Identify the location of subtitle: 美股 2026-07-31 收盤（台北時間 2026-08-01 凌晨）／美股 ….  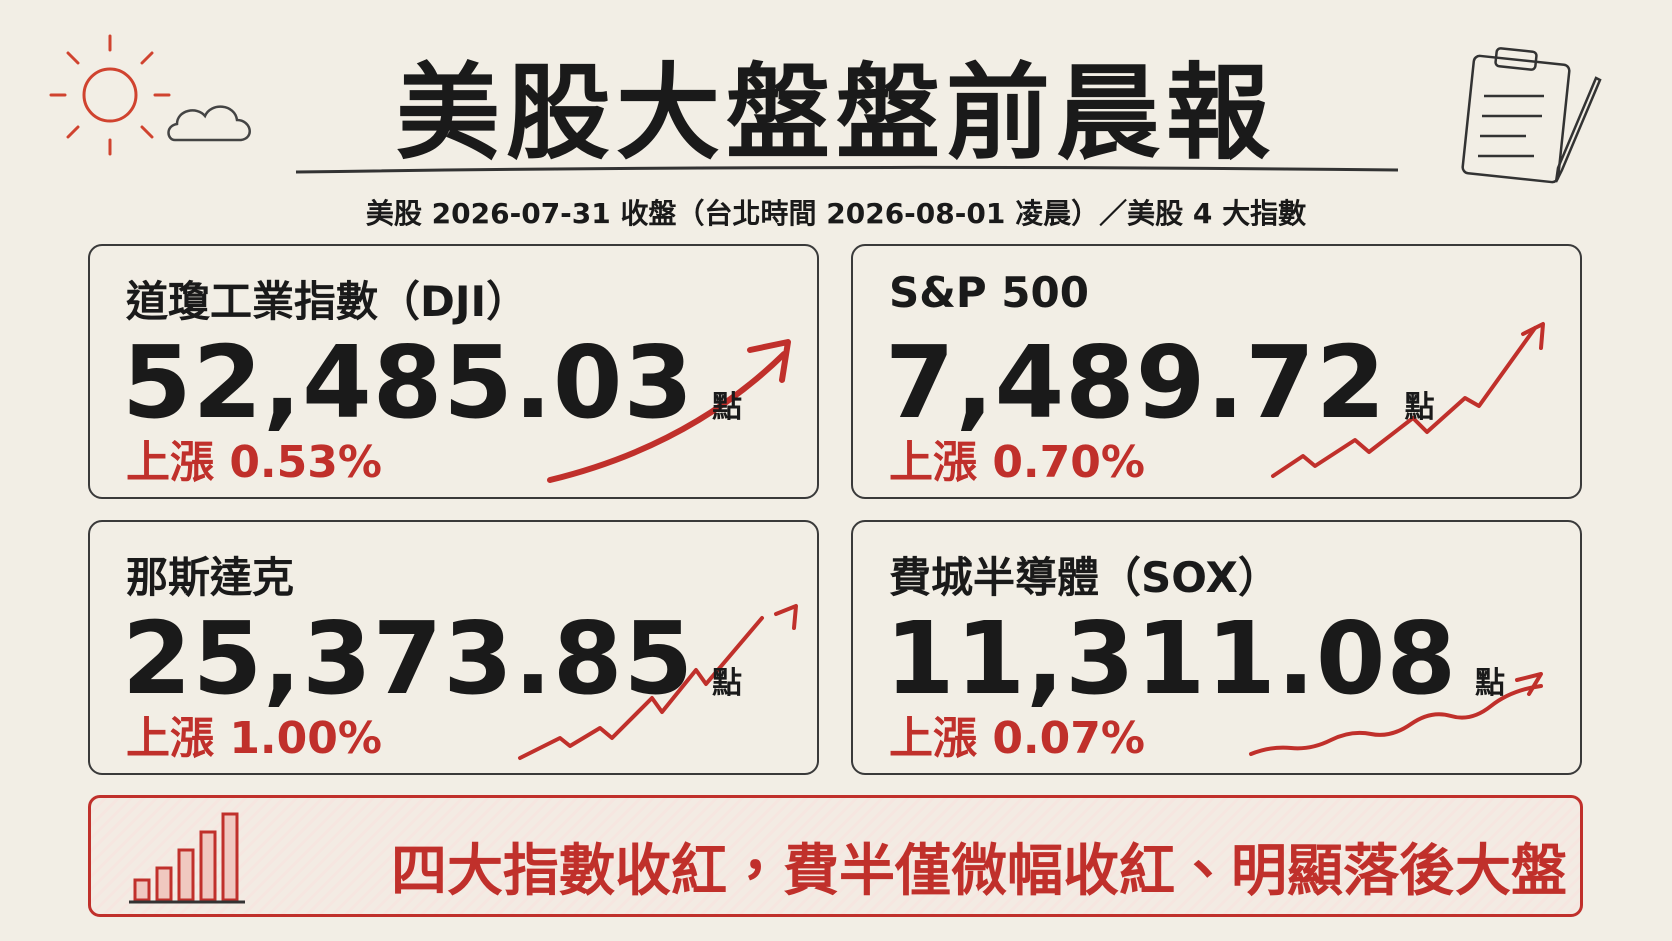
(836, 213).